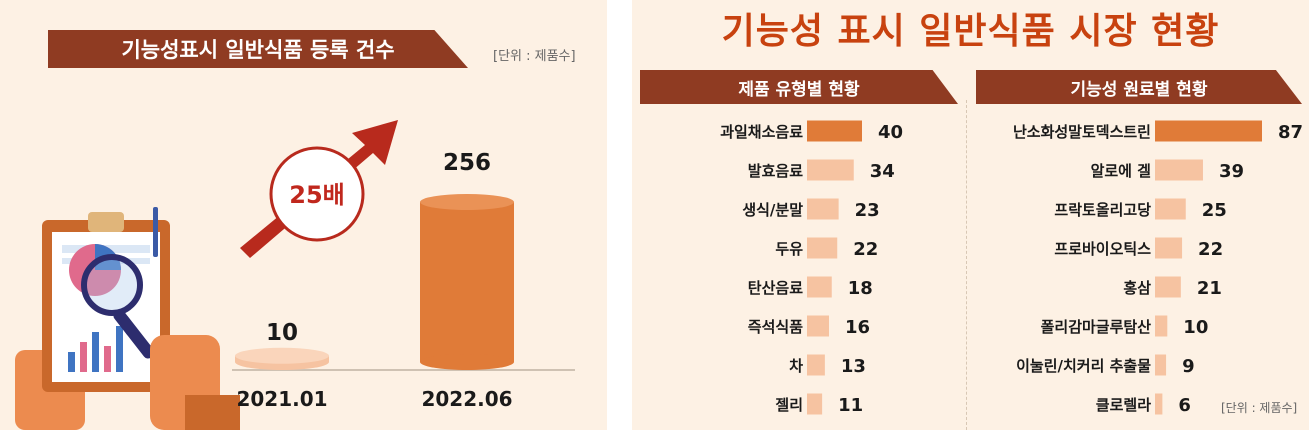 The height and width of the screenshot is (430, 1309). I want to click on ingredient-label-8: 클로렐라, so click(1123, 405).